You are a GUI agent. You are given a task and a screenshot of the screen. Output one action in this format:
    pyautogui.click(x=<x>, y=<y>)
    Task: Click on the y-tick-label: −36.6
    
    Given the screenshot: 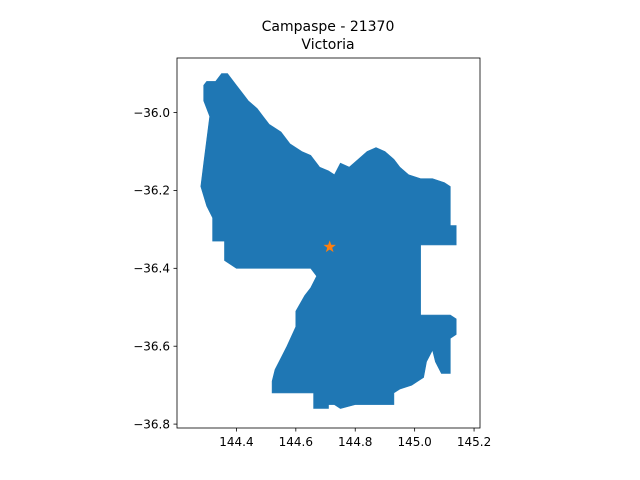 What is the action you would take?
    pyautogui.click(x=151, y=347)
    